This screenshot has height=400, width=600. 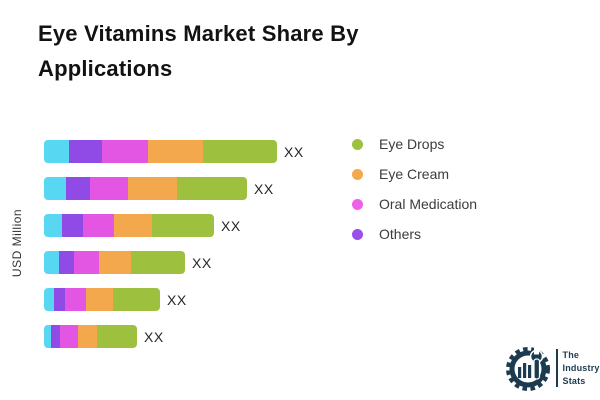 I want to click on legend-item-oral-medication: Oral Medication, so click(x=414, y=204).